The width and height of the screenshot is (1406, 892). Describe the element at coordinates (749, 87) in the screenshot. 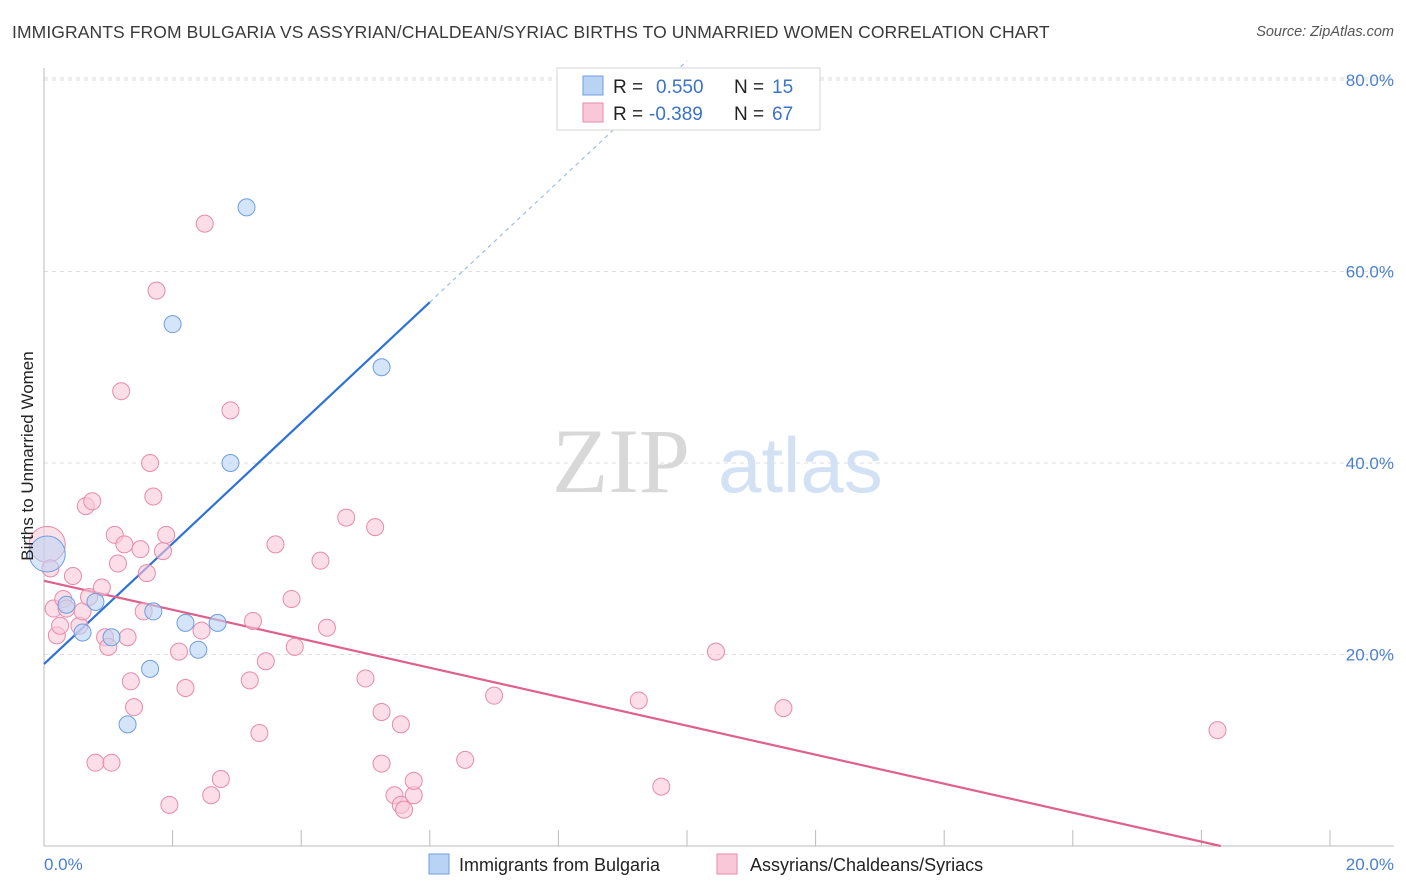

I see `legend-n-label-1: N =` at that location.